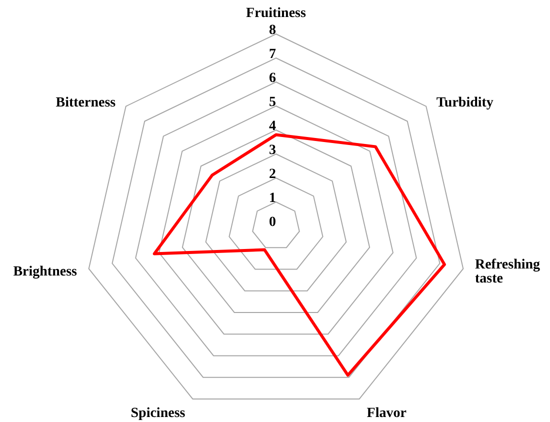 The height and width of the screenshot is (422, 550). Describe the element at coordinates (272, 78) in the screenshot. I see `y-tick-label: 6` at that location.